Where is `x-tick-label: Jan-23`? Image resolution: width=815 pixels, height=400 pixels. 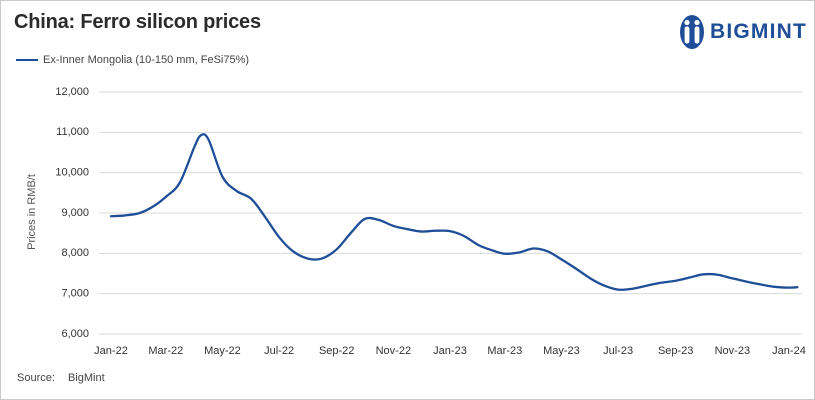
x-tick-label: Jan-23 is located at coordinates (450, 351).